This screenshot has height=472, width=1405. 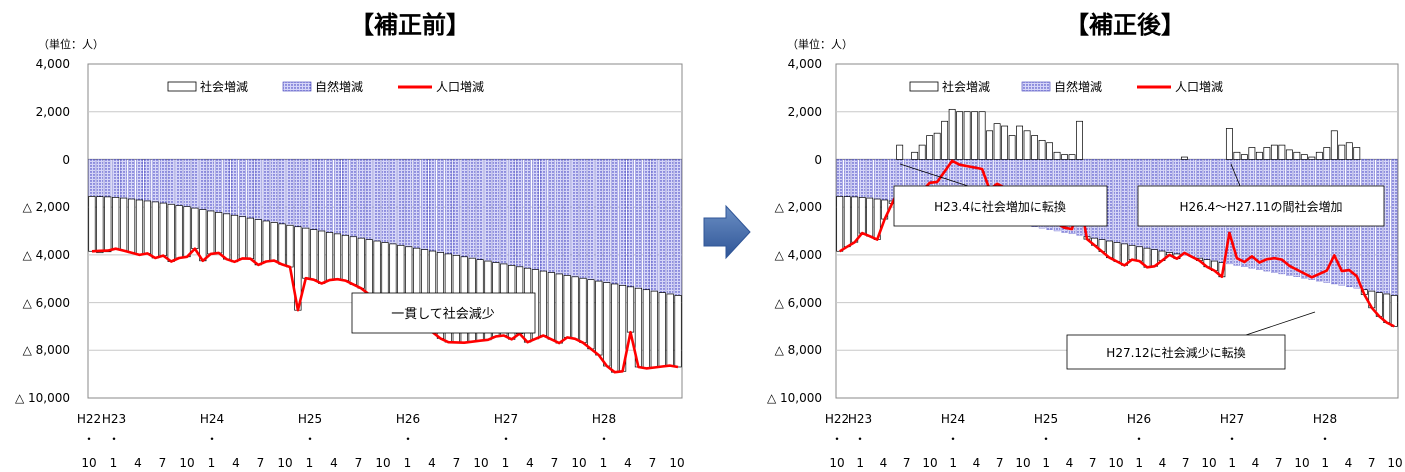 I want to click on annotation-constant-decline: 一貫して社会減少, so click(x=443, y=313).